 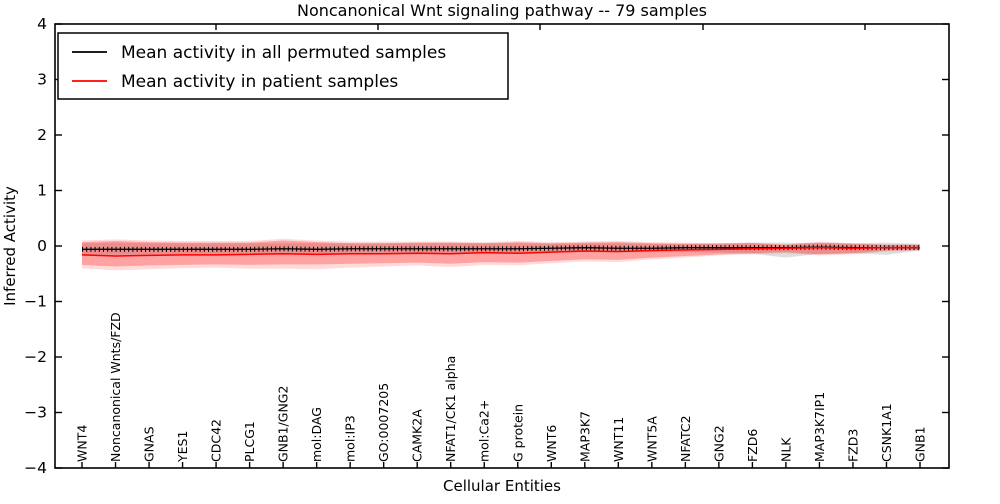 What do you see at coordinates (259, 82) in the screenshot?
I see `legend-patient-label: Mean activity in patient samples` at bounding box center [259, 82].